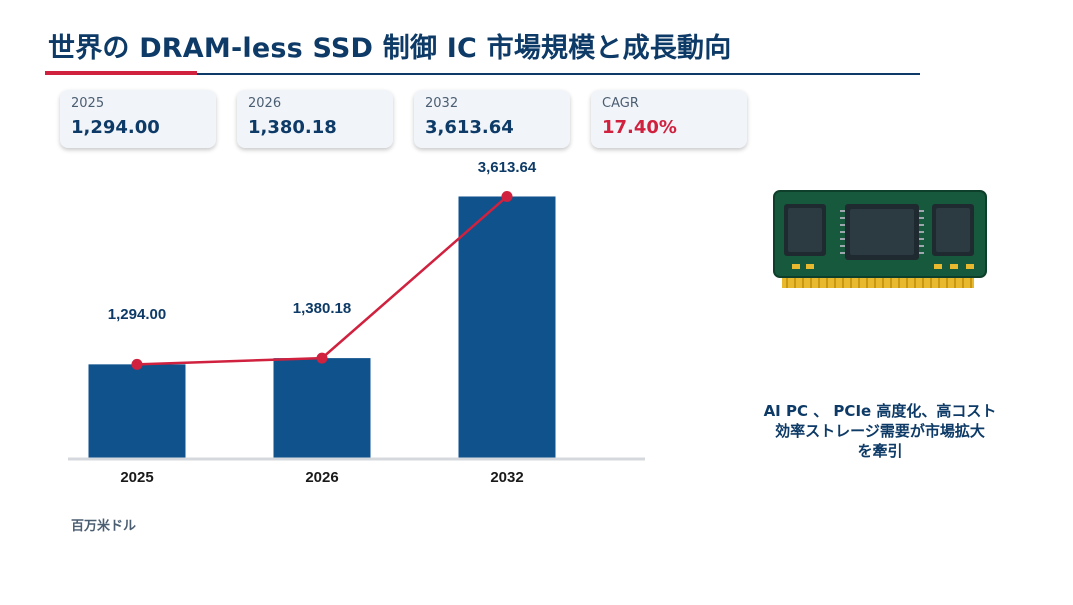  What do you see at coordinates (506, 477) in the screenshot?
I see `x-tick-label: 2032` at bounding box center [506, 477].